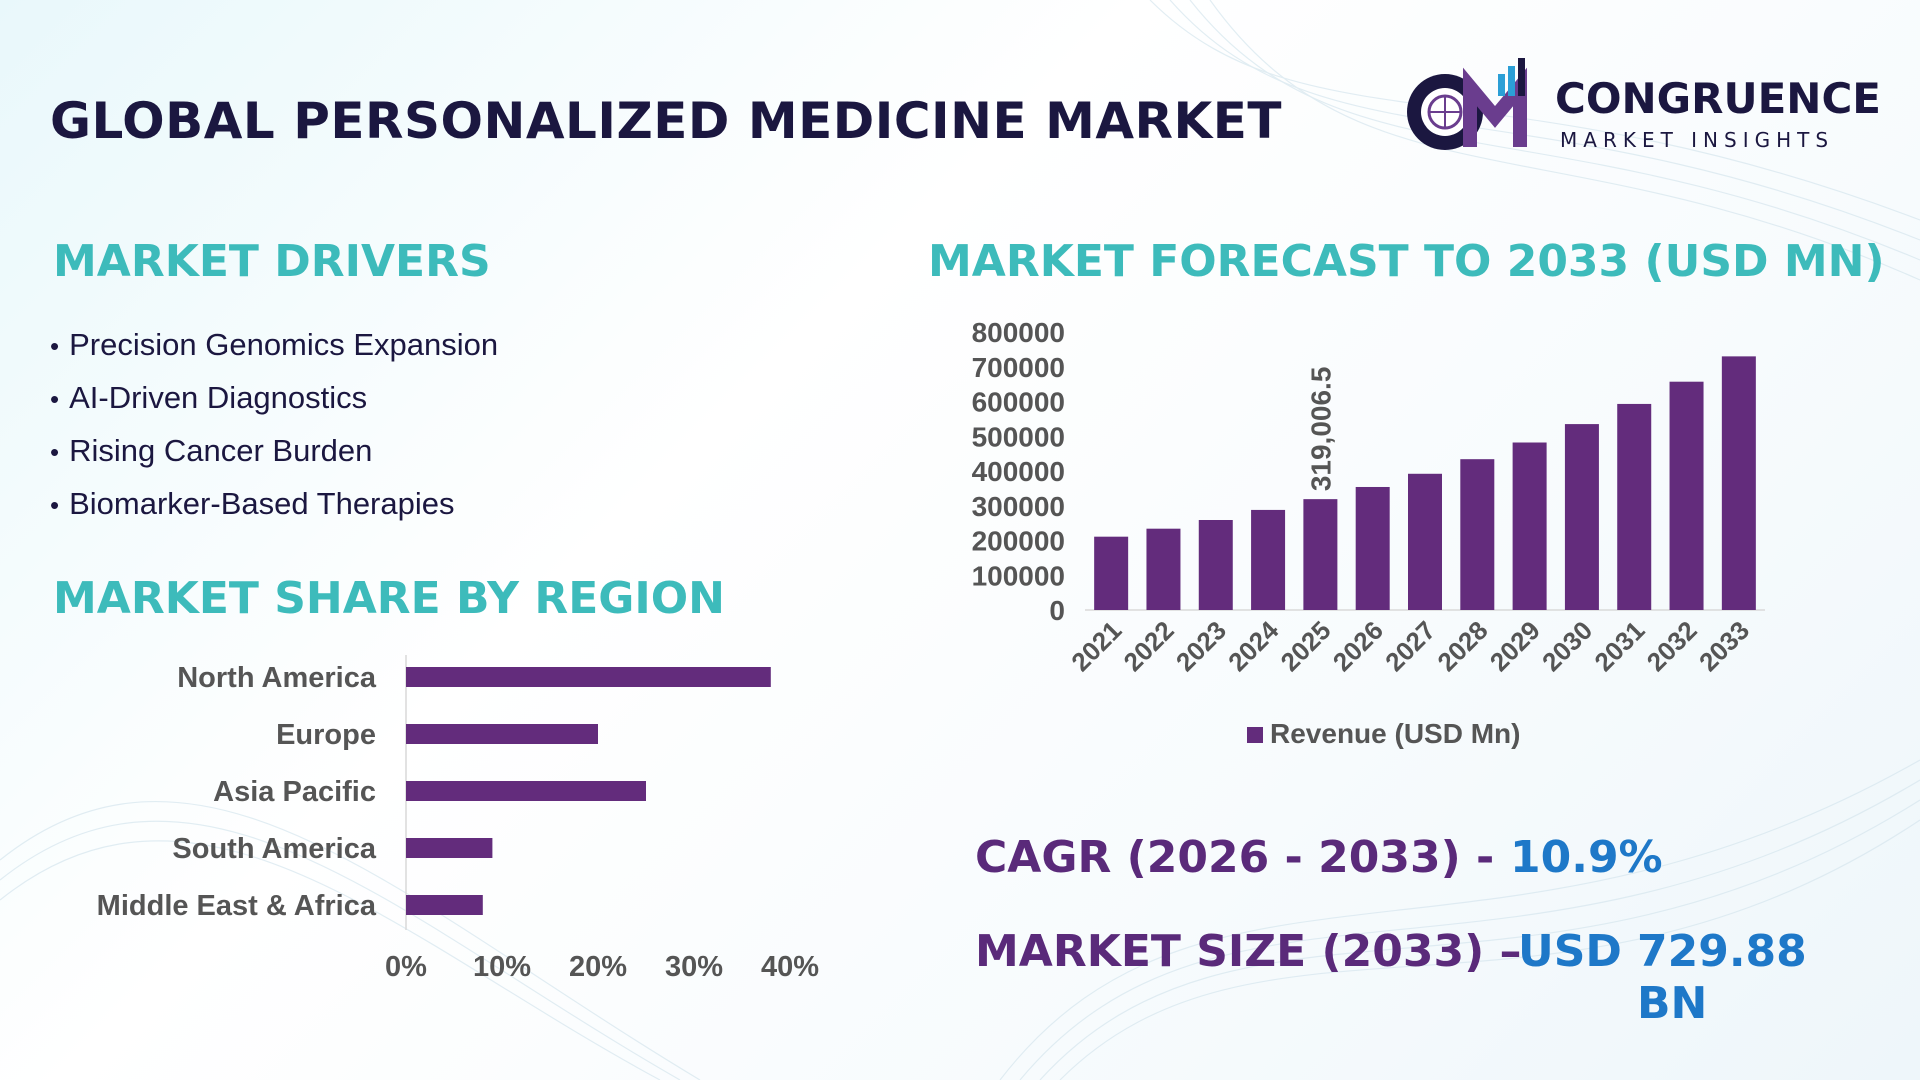 The height and width of the screenshot is (1080, 1920). What do you see at coordinates (1149, 646) in the screenshot?
I see `x-tick-label: 2022` at bounding box center [1149, 646].